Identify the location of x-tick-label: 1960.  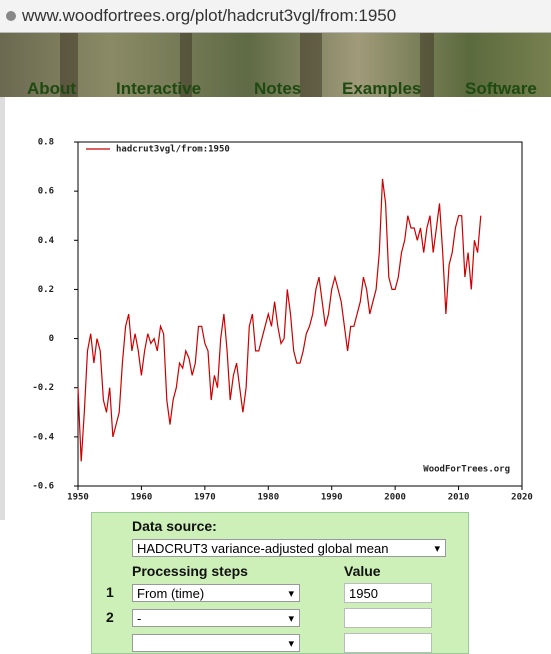
(142, 498).